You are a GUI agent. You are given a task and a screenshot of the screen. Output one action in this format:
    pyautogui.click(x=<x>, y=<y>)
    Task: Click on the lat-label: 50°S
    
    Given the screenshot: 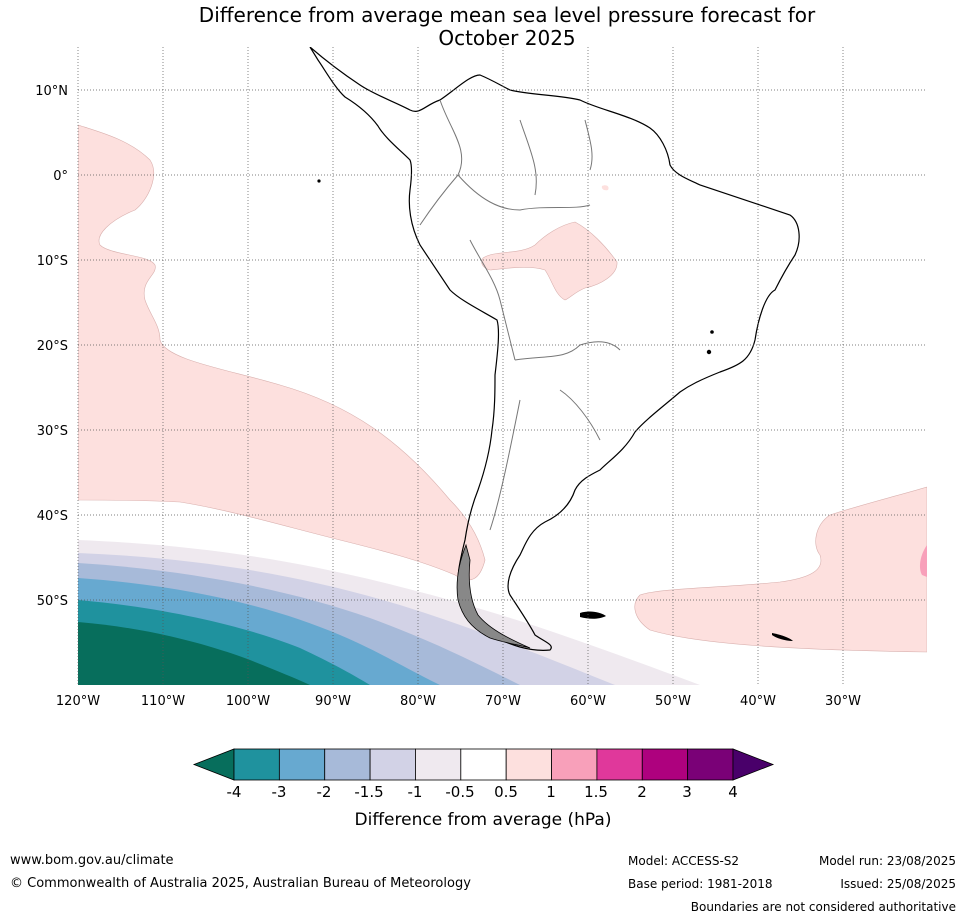 What is the action you would take?
    pyautogui.click(x=52, y=601)
    